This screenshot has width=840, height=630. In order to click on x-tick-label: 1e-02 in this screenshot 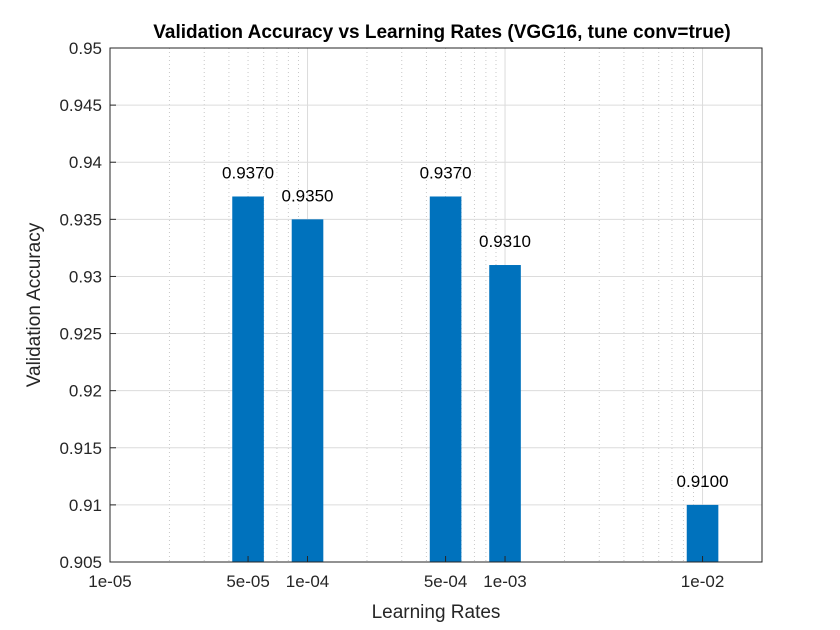, I will do `click(702, 581)`.